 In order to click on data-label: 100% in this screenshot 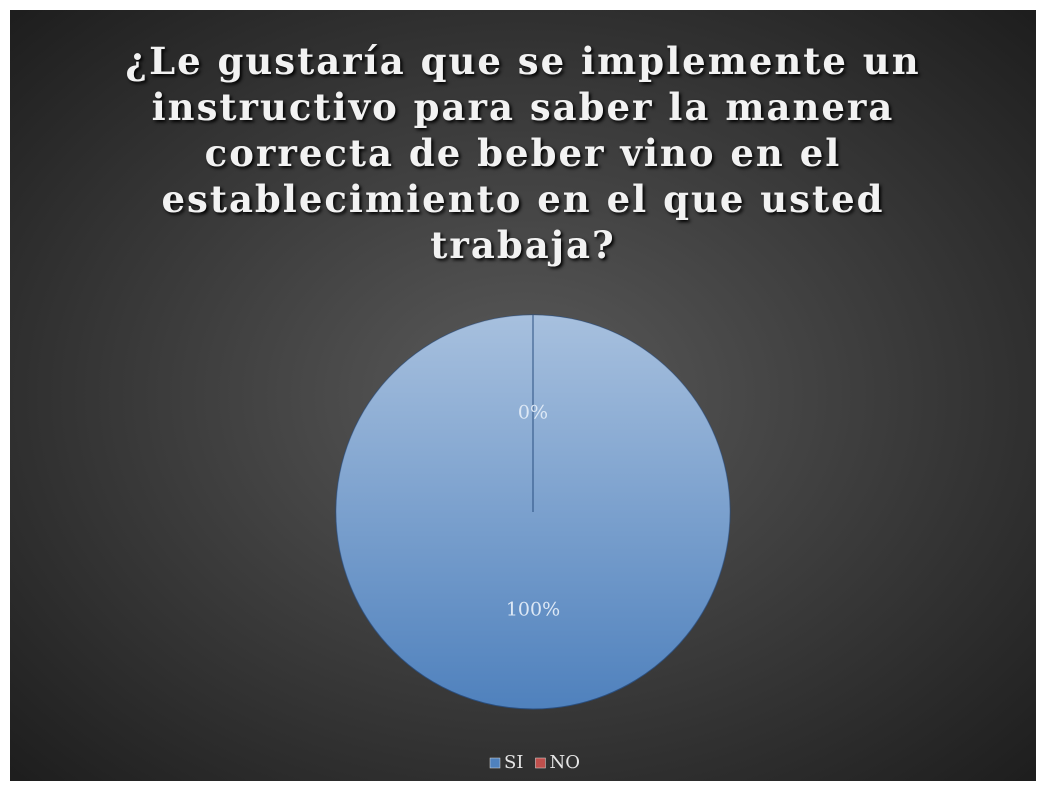, I will do `click(533, 610)`.